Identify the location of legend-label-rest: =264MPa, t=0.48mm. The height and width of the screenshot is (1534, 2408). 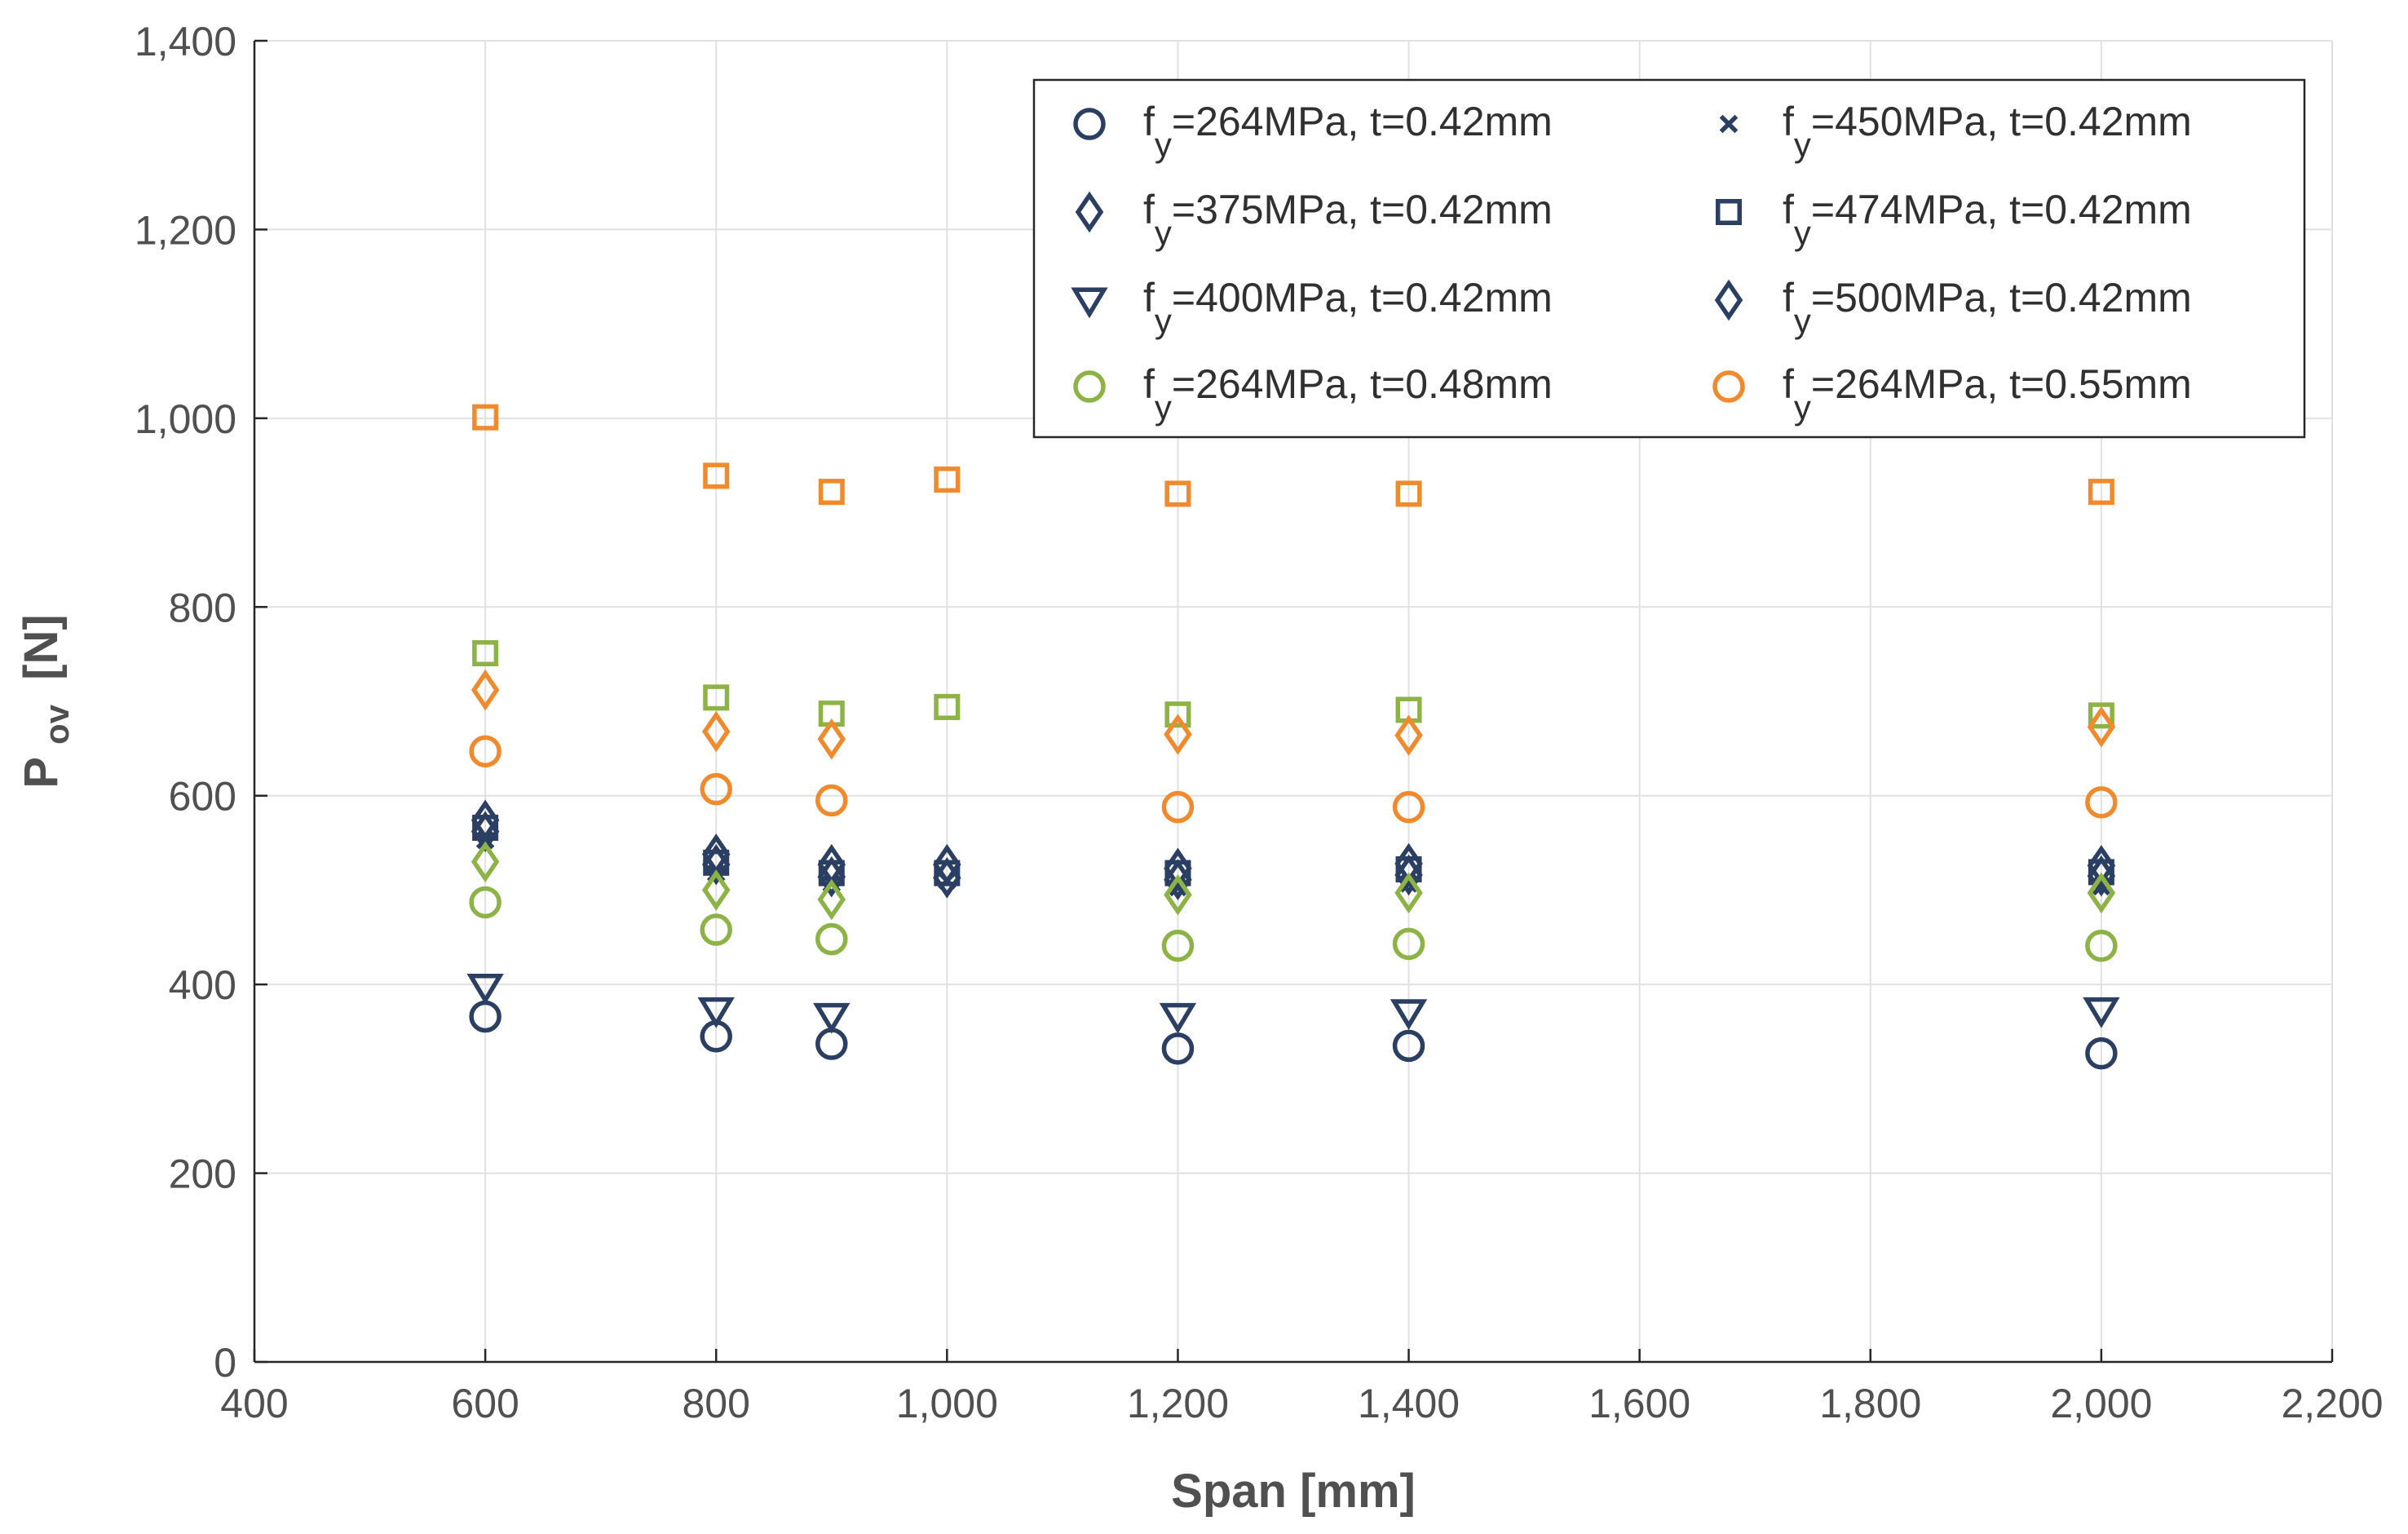
(1362, 384).